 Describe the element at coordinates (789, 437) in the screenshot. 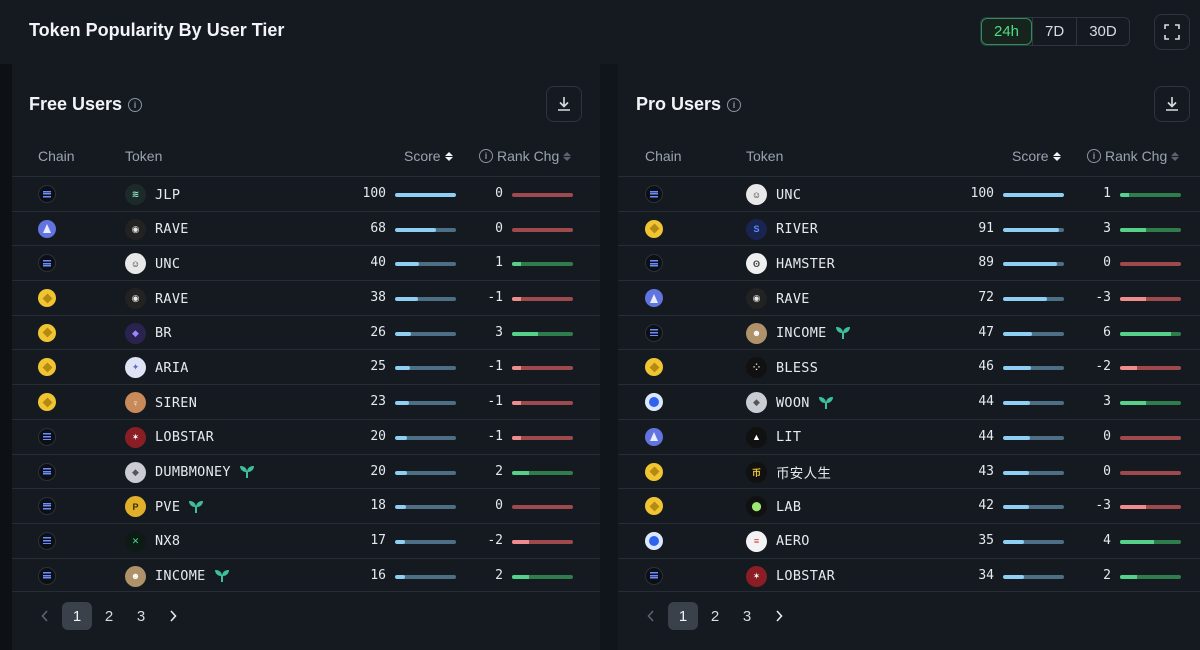

I see `token-symbol: LIT` at that location.